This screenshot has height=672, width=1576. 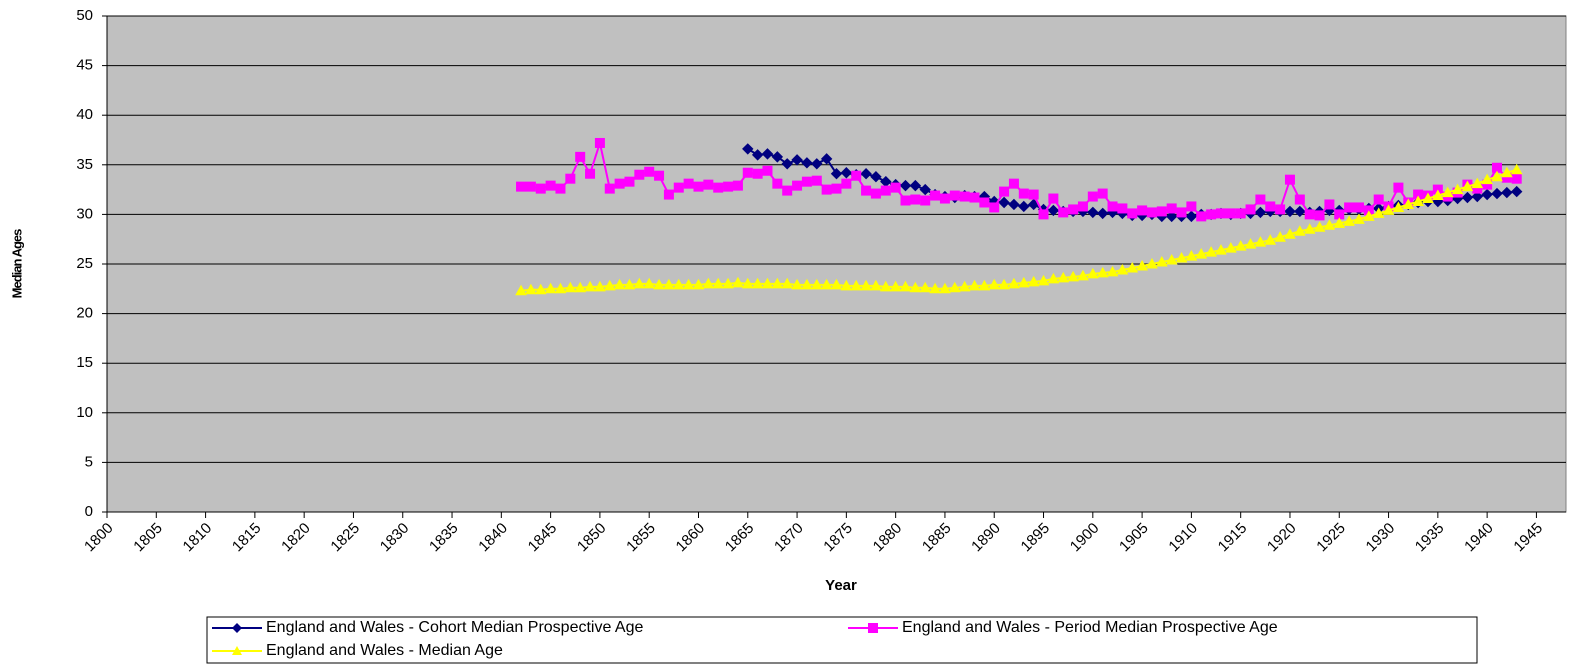 What do you see at coordinates (296, 538) in the screenshot?
I see `x-tick-label: 1820` at bounding box center [296, 538].